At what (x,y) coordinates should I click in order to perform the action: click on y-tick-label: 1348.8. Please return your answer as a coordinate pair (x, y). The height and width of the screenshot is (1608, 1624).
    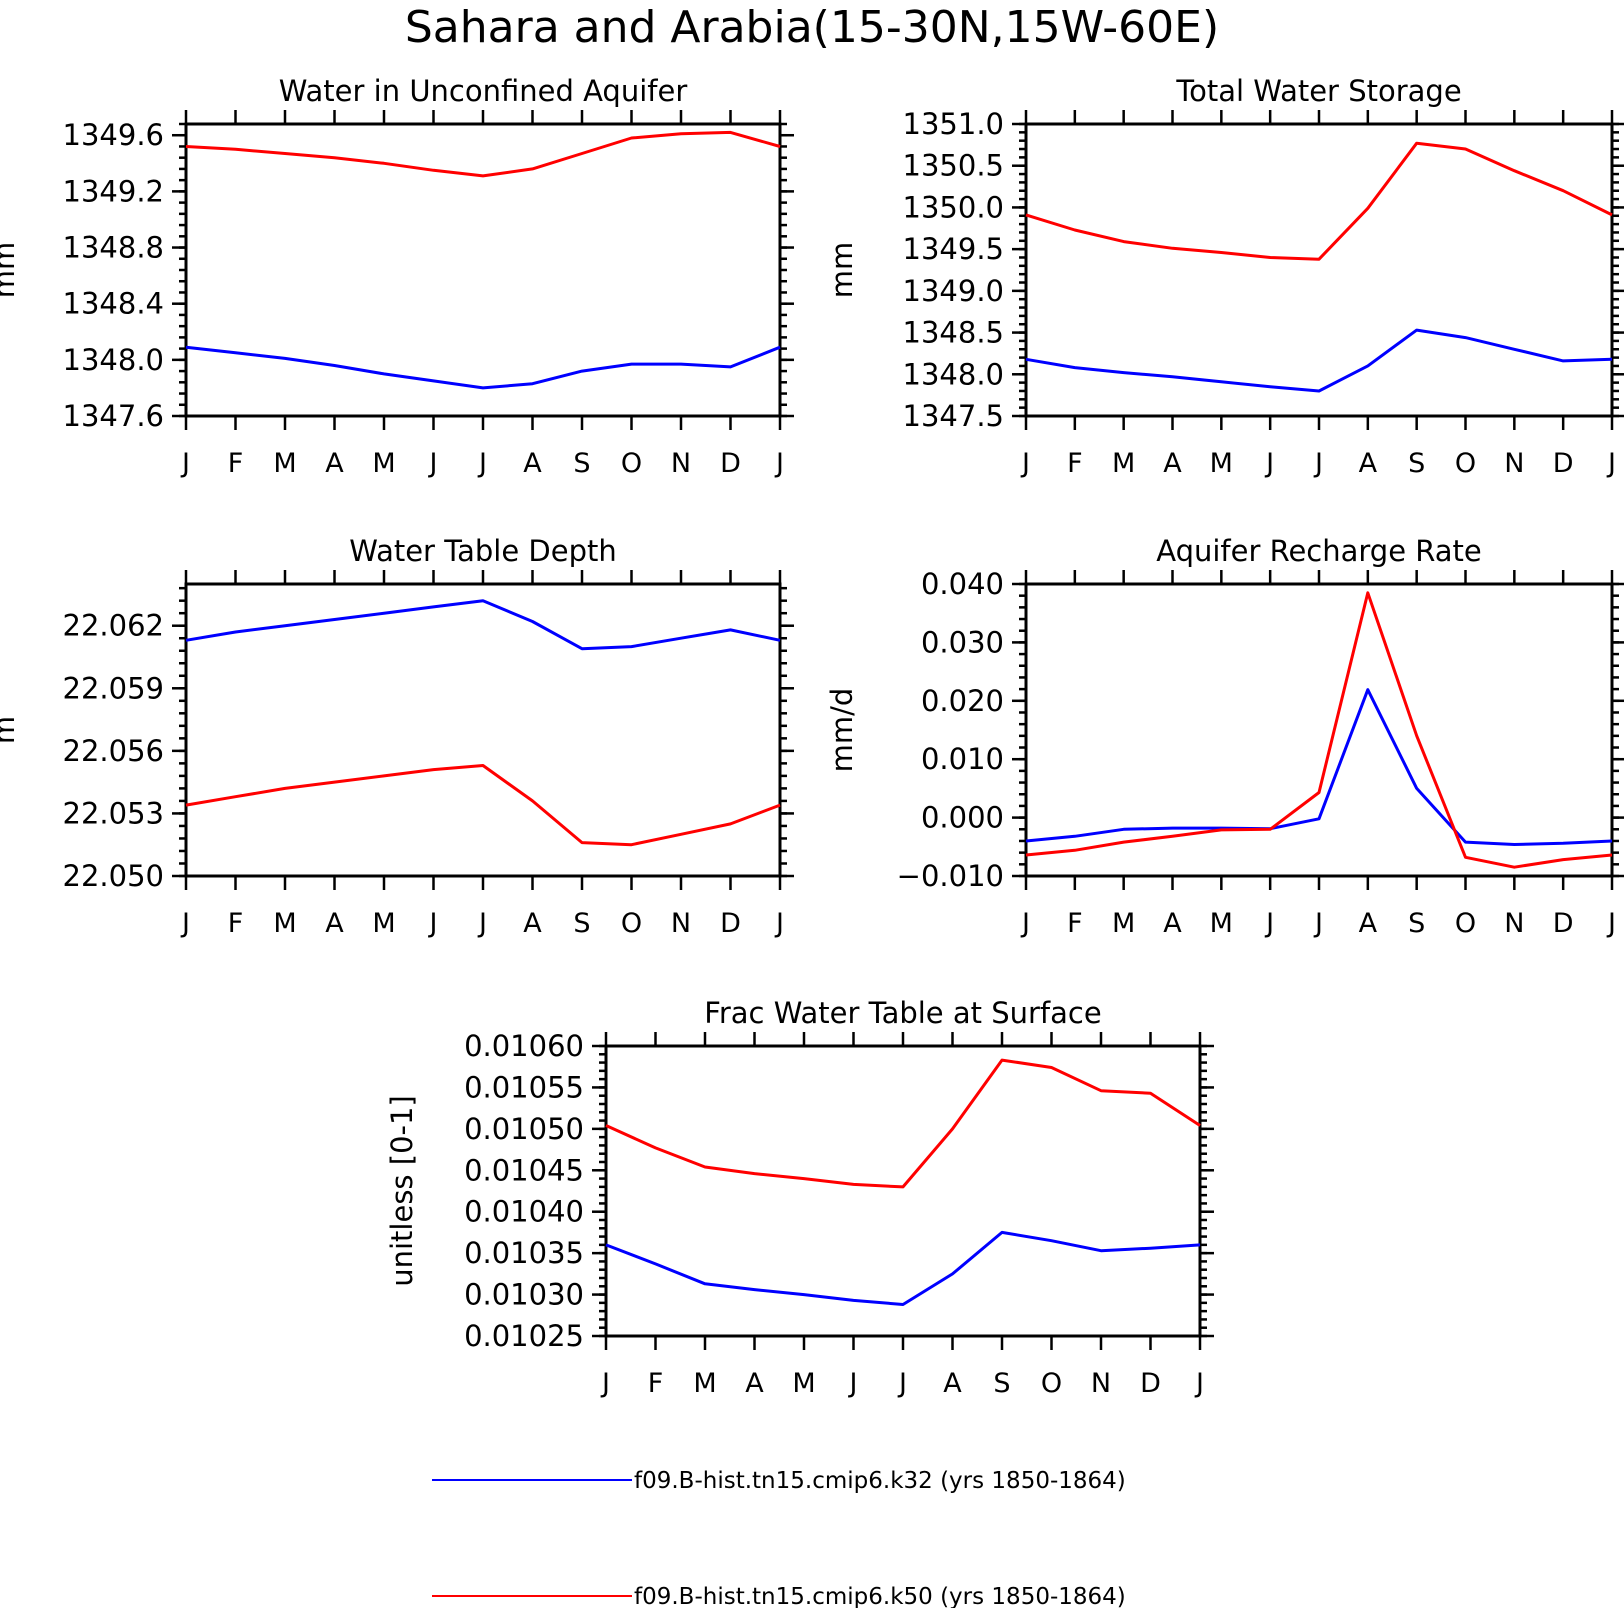
    Looking at the image, I should click on (113, 248).